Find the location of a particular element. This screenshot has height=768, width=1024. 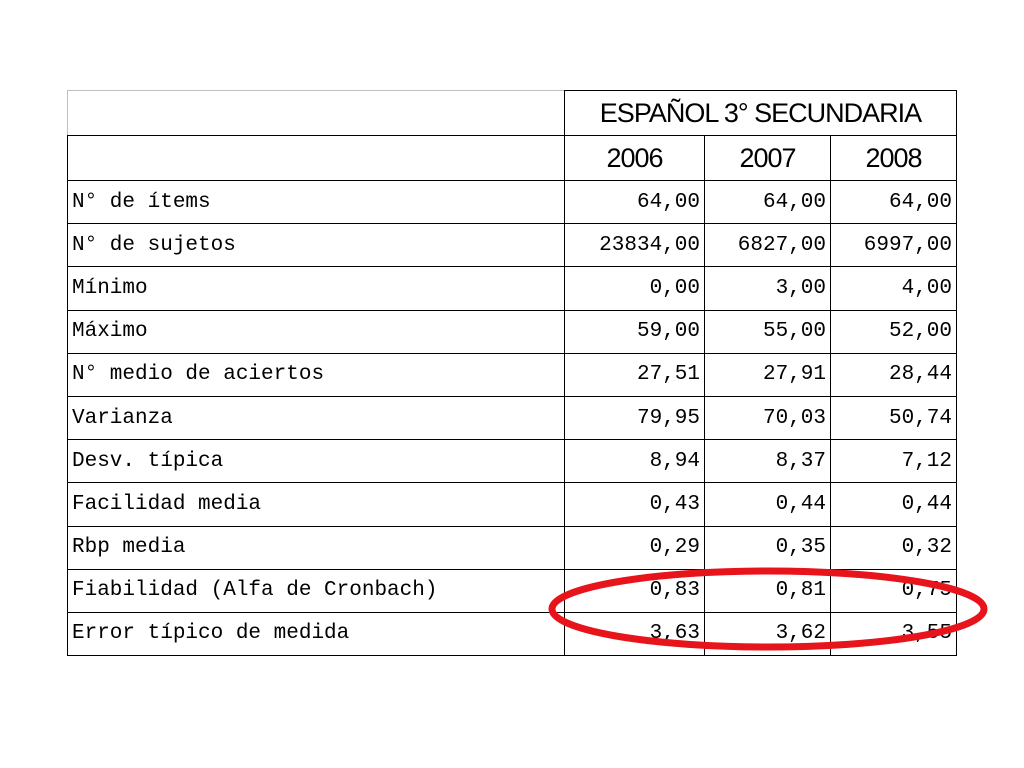

value-cell-2008: 0,44 is located at coordinates (893, 504).